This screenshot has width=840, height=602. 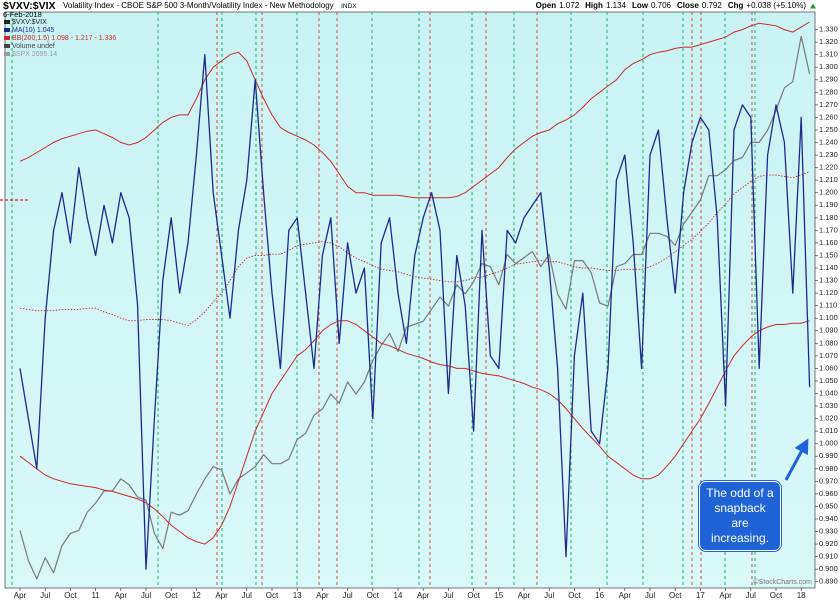 I want to click on y-tick-label: 1.060, so click(x=828, y=367).